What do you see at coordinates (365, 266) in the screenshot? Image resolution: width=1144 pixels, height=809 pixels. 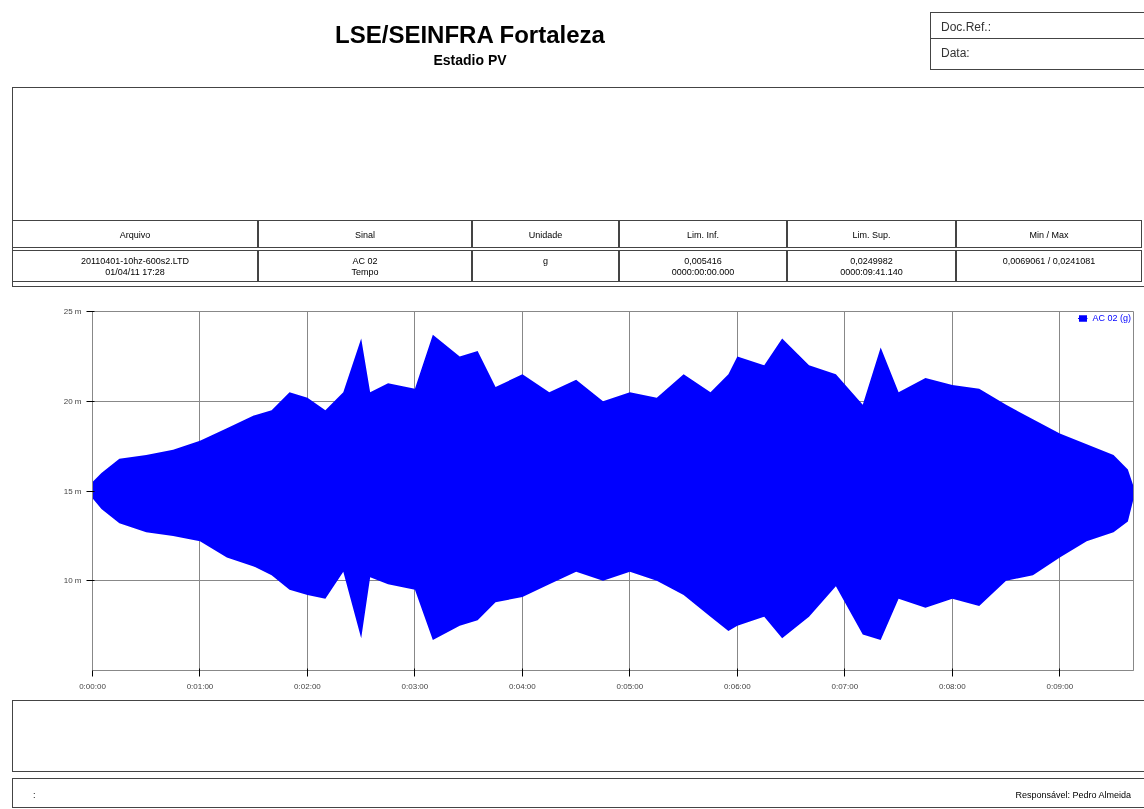 I see `text: AC 02 Tempo` at bounding box center [365, 266].